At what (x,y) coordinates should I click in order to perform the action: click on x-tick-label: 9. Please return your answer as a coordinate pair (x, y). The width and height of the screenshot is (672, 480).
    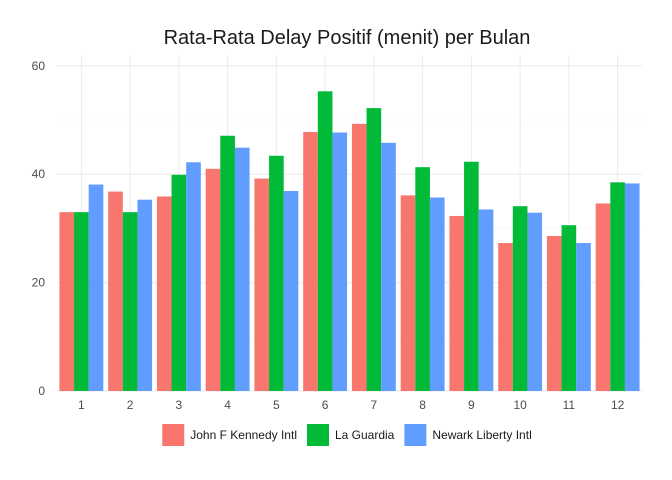
    Looking at the image, I should click on (471, 405).